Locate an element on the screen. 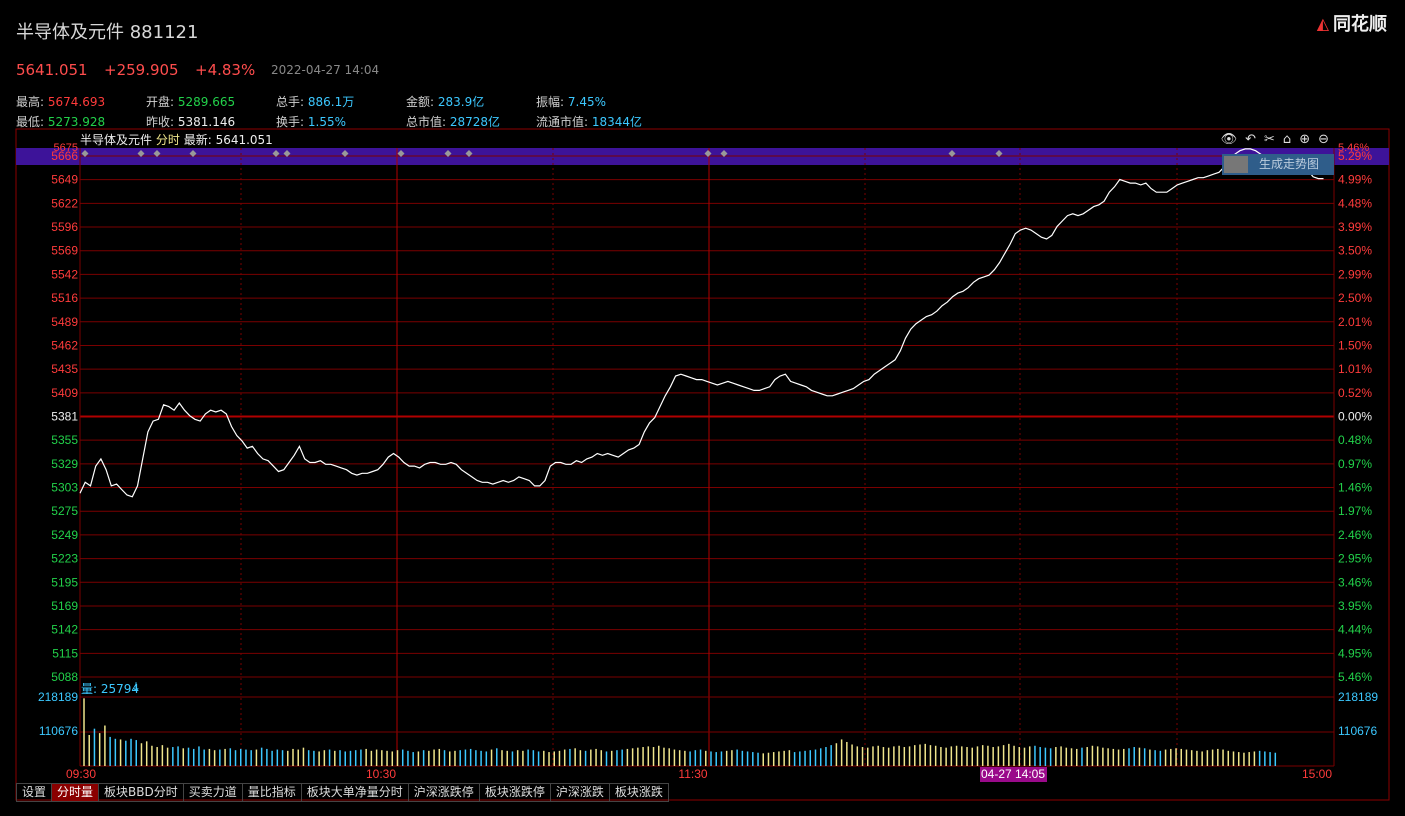 The height and width of the screenshot is (816, 1405). pct-tick-label: 0.52% is located at coordinates (1355, 393).